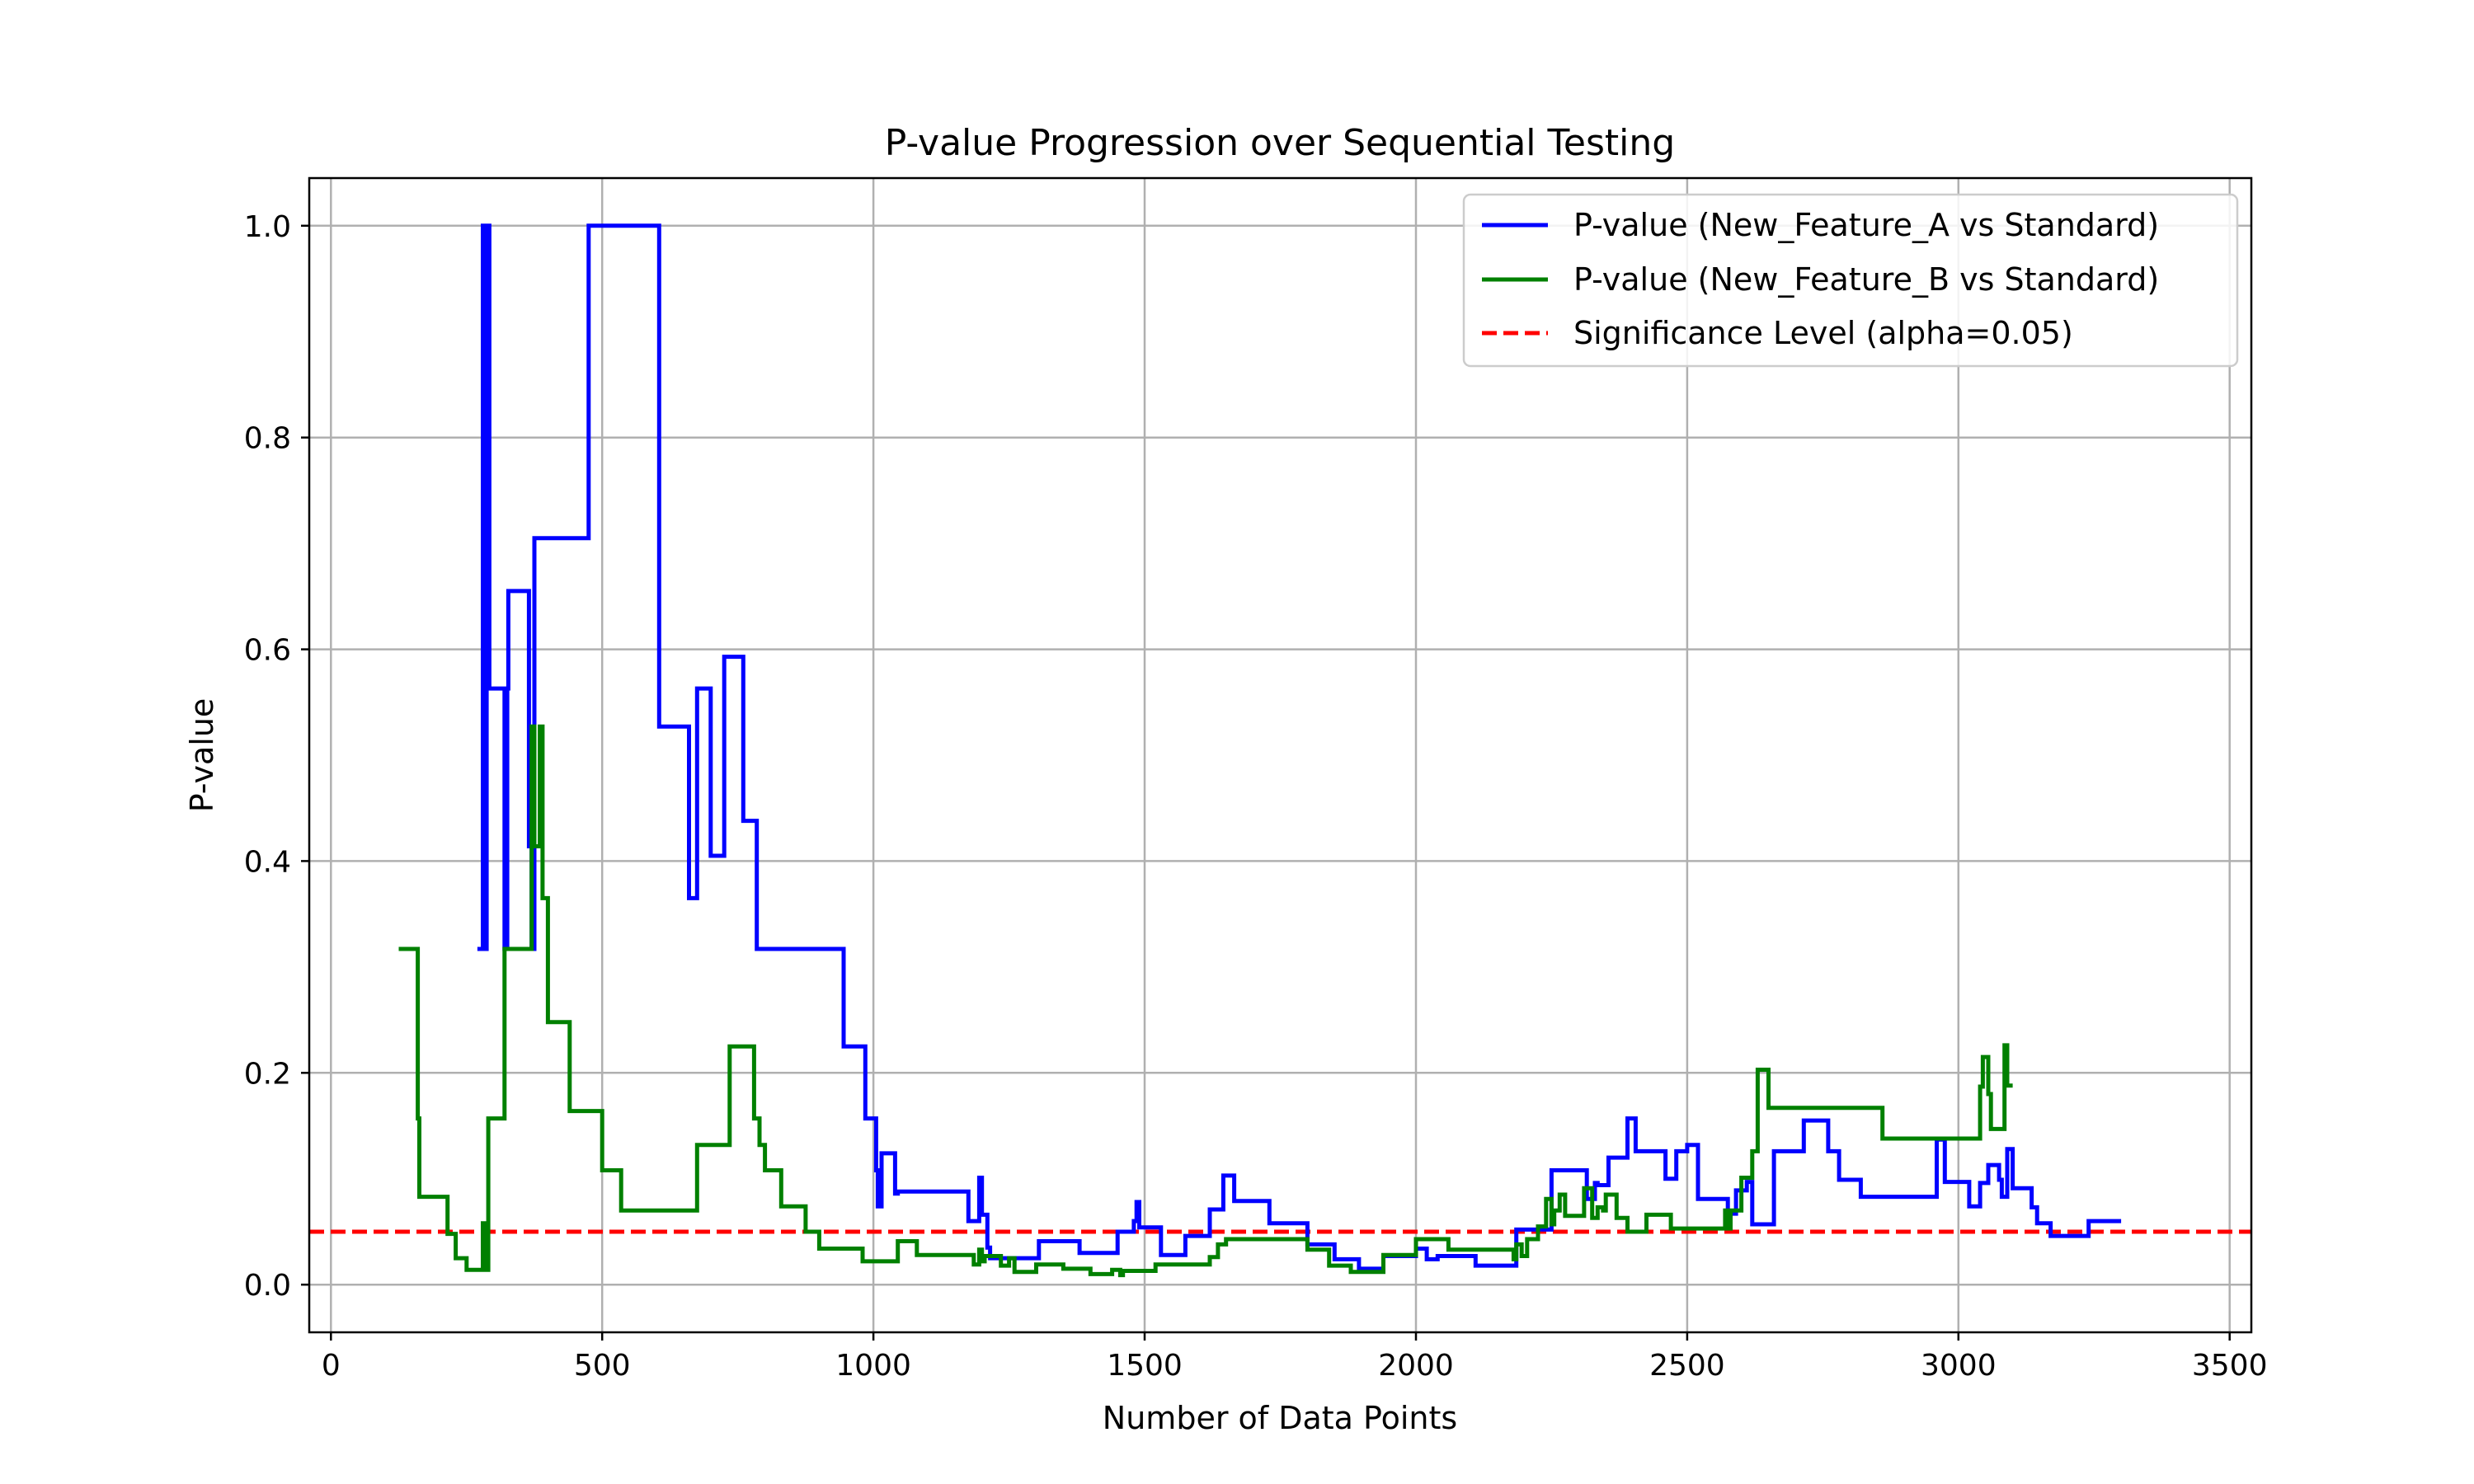 Image resolution: width=2474 pixels, height=1484 pixels. What do you see at coordinates (202, 755) in the screenshot?
I see `y-axis-label: P-value` at bounding box center [202, 755].